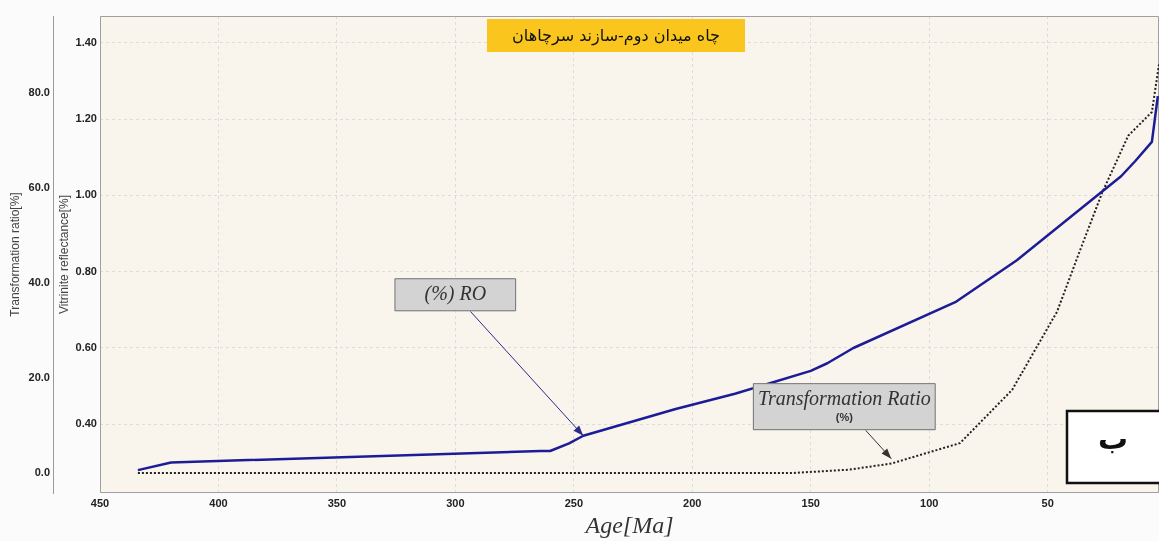 This screenshot has width=1159, height=541. I want to click on x-tick-label: 100, so click(929, 502).